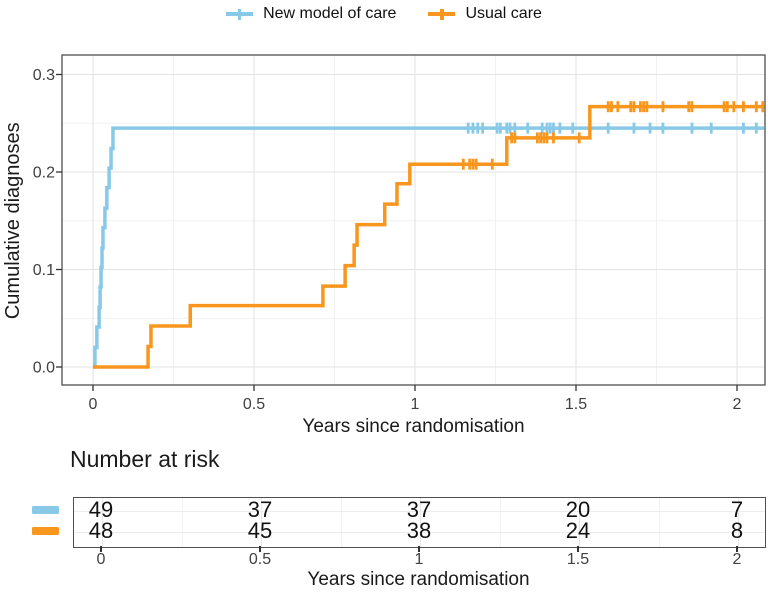 Image resolution: width=768 pixels, height=599 pixels. I want to click on chart-legend: New model of care Usual care, so click(384, 14).